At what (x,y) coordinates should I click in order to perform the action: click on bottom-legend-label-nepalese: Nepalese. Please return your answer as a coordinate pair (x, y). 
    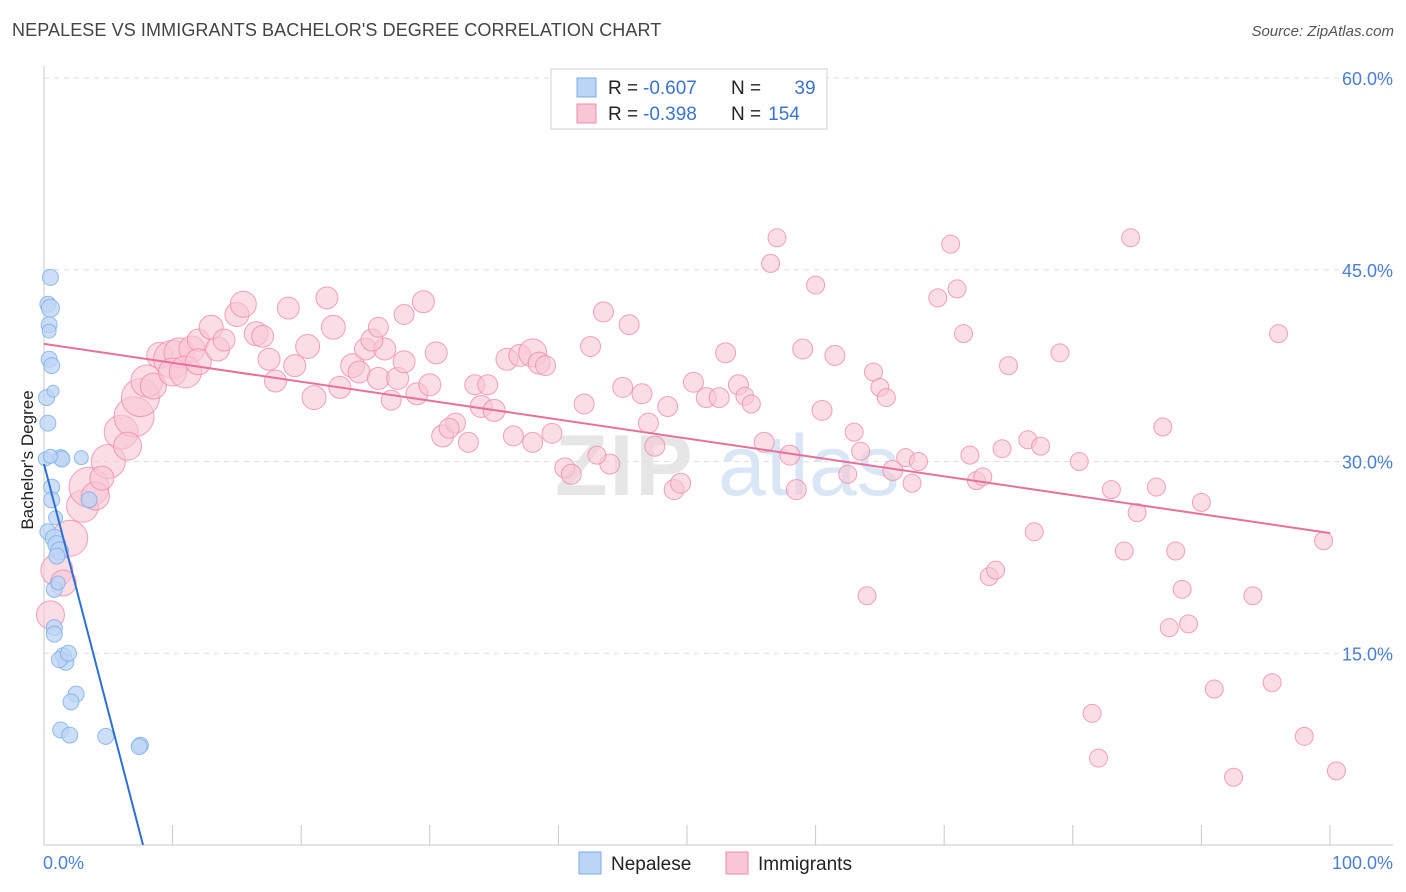
    Looking at the image, I should click on (651, 864).